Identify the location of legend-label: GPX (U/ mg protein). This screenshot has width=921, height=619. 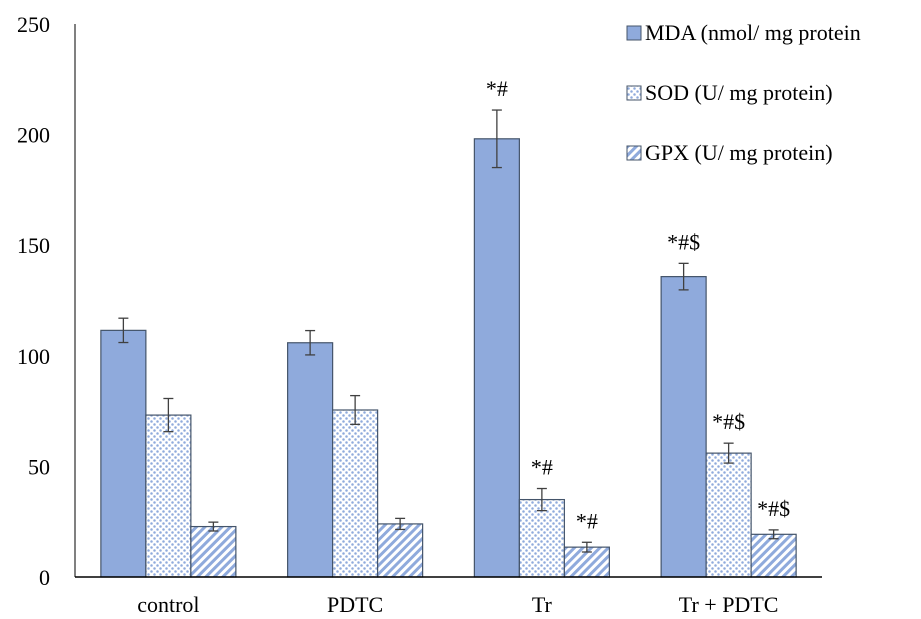
(739, 152).